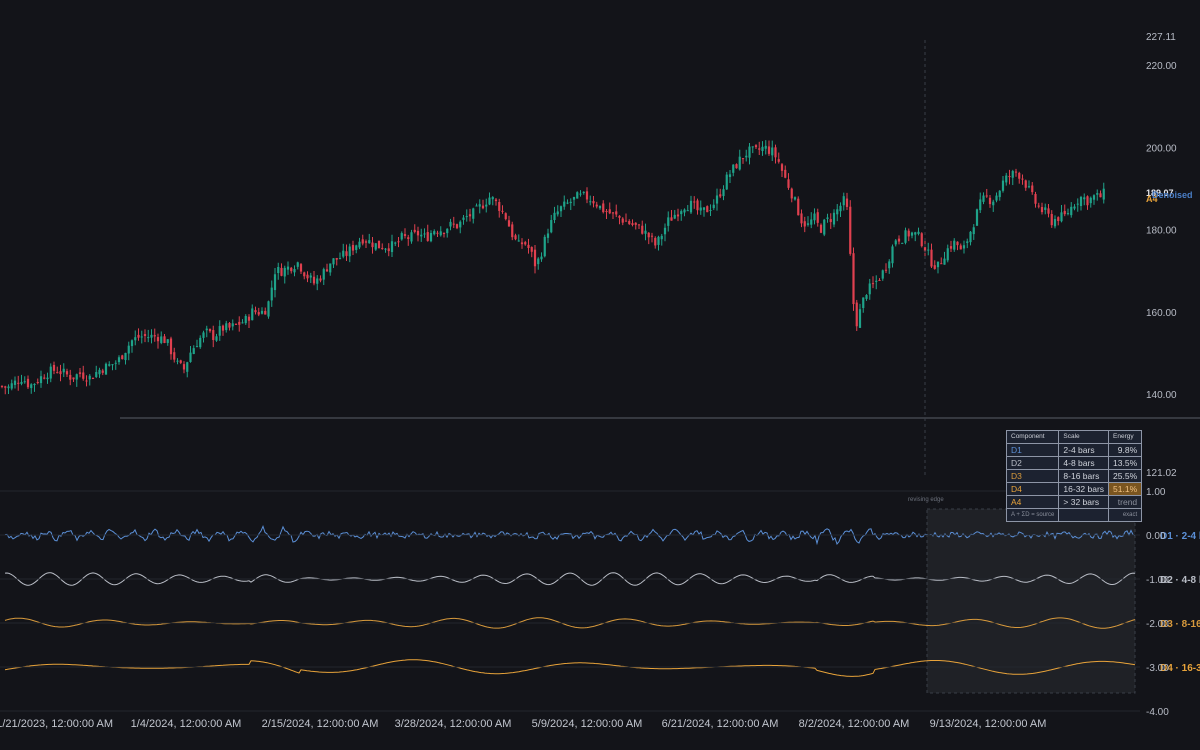 This screenshot has width=1200, height=750. What do you see at coordinates (854, 724) in the screenshot?
I see `time-tick-label: 8/2/2024, 12:00:00 AM` at bounding box center [854, 724].